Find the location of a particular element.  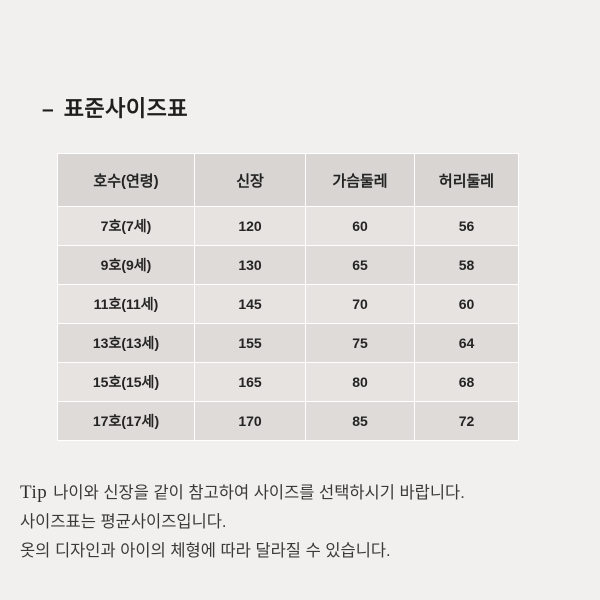

cell-height: 120 is located at coordinates (250, 226).